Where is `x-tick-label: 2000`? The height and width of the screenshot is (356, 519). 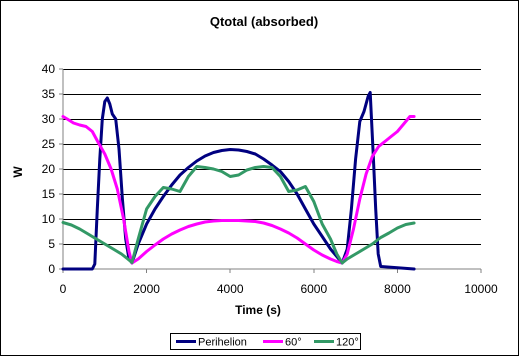 x-tick-label: 2000 is located at coordinates (146, 289).